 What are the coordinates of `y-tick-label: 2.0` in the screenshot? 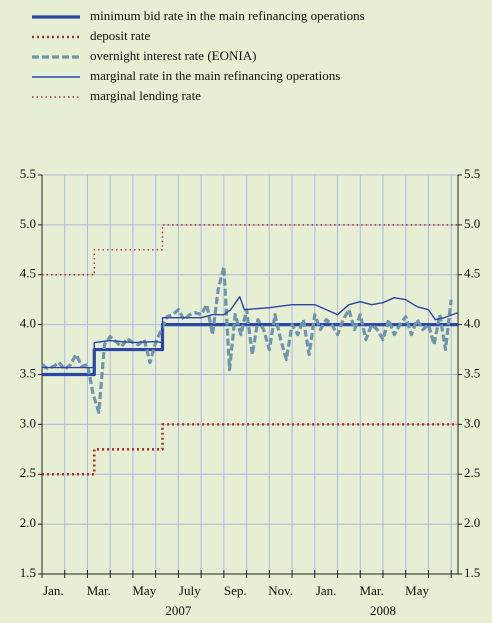 It's located at (28, 522).